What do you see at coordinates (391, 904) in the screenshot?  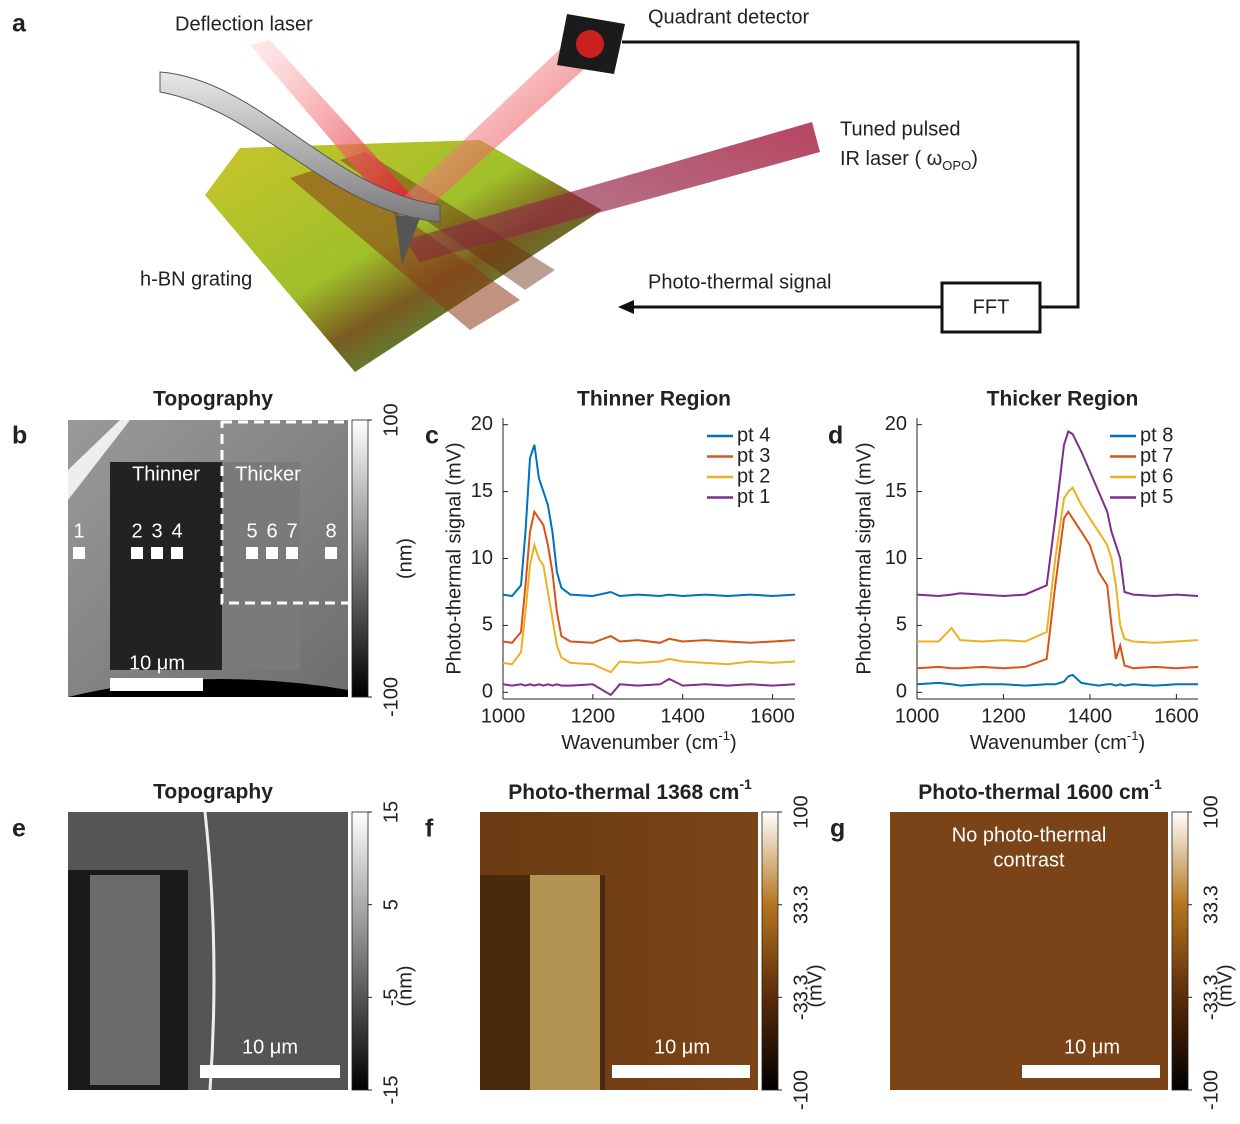 I see `colorbar-tick-label: 5` at bounding box center [391, 904].